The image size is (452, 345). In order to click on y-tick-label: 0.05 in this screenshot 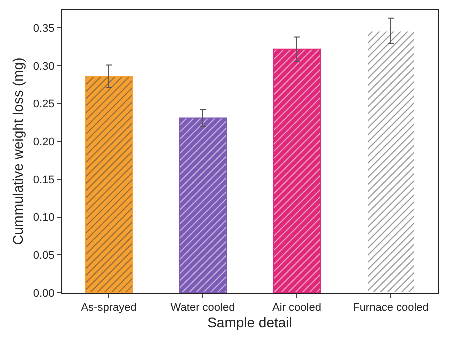, I will do `click(44, 256)`.